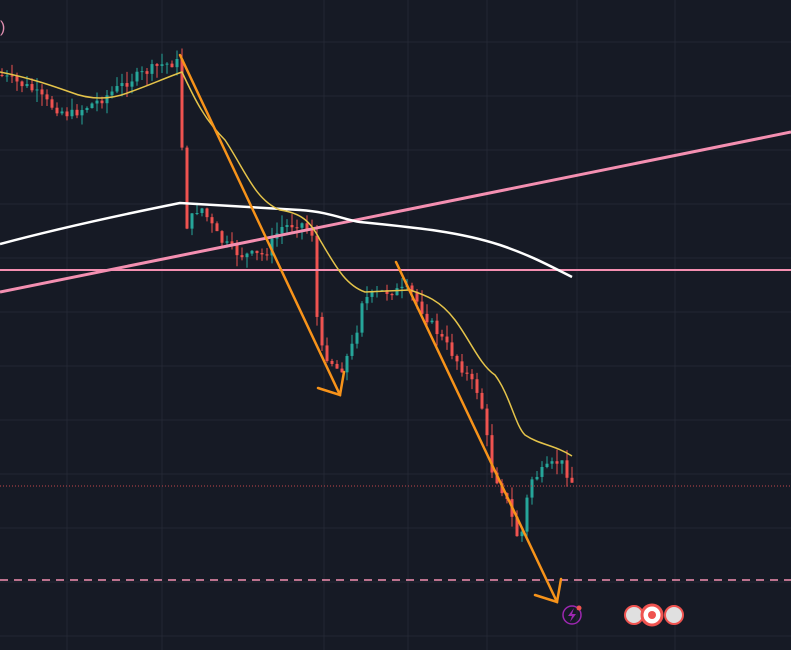 This screenshot has width=791, height=650. What do you see at coordinates (2, 27) in the screenshot?
I see `legend-fragment: )` at bounding box center [2, 27].